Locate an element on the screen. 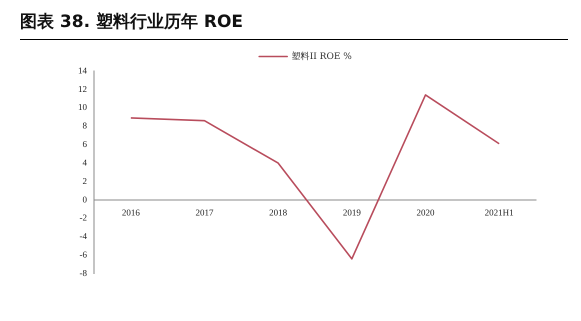 This screenshot has width=581, height=321. y-tick-label: -8 is located at coordinates (84, 273).